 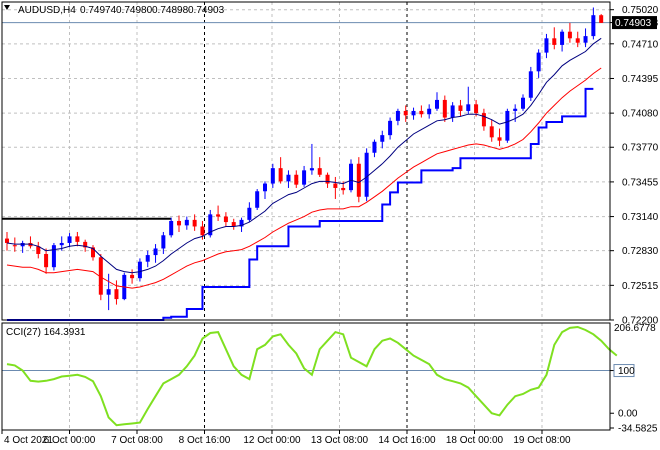 I want to click on cci-title: CCI(27) 164.3931, so click(x=46, y=332).